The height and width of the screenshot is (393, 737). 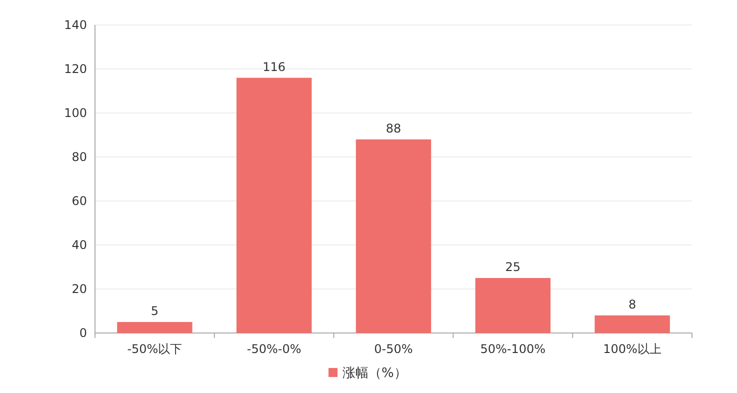 What do you see at coordinates (632, 349) in the screenshot?
I see `x-tick-label: 100%以上` at bounding box center [632, 349].